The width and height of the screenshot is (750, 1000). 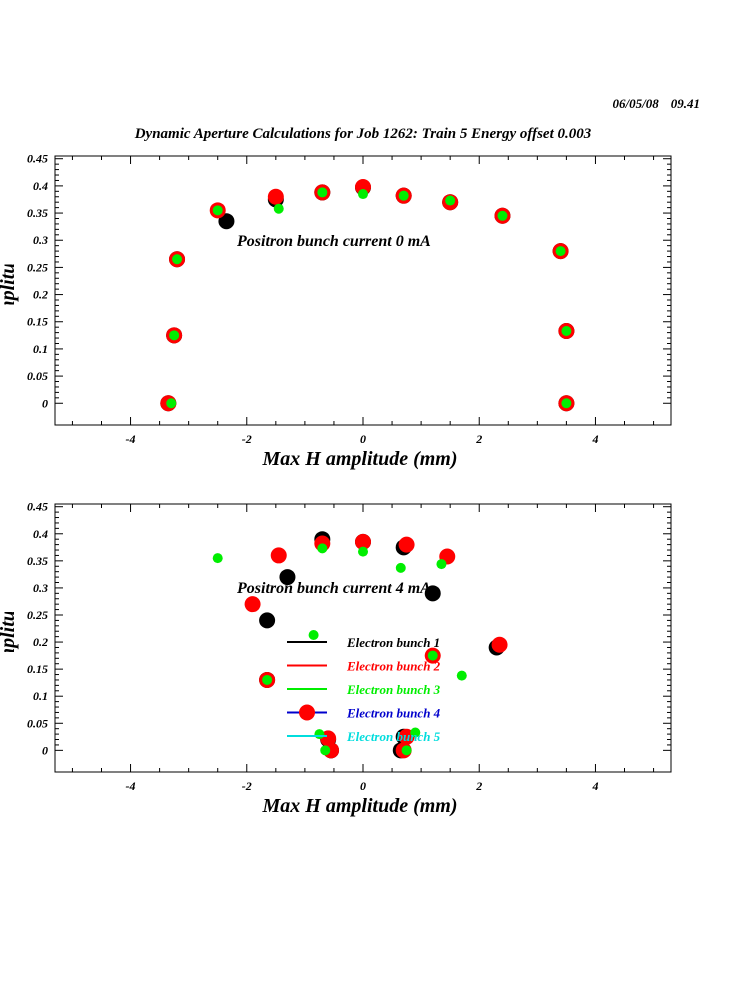 What do you see at coordinates (393, 666) in the screenshot?
I see `legend-label: Electron bunch 2` at bounding box center [393, 666].